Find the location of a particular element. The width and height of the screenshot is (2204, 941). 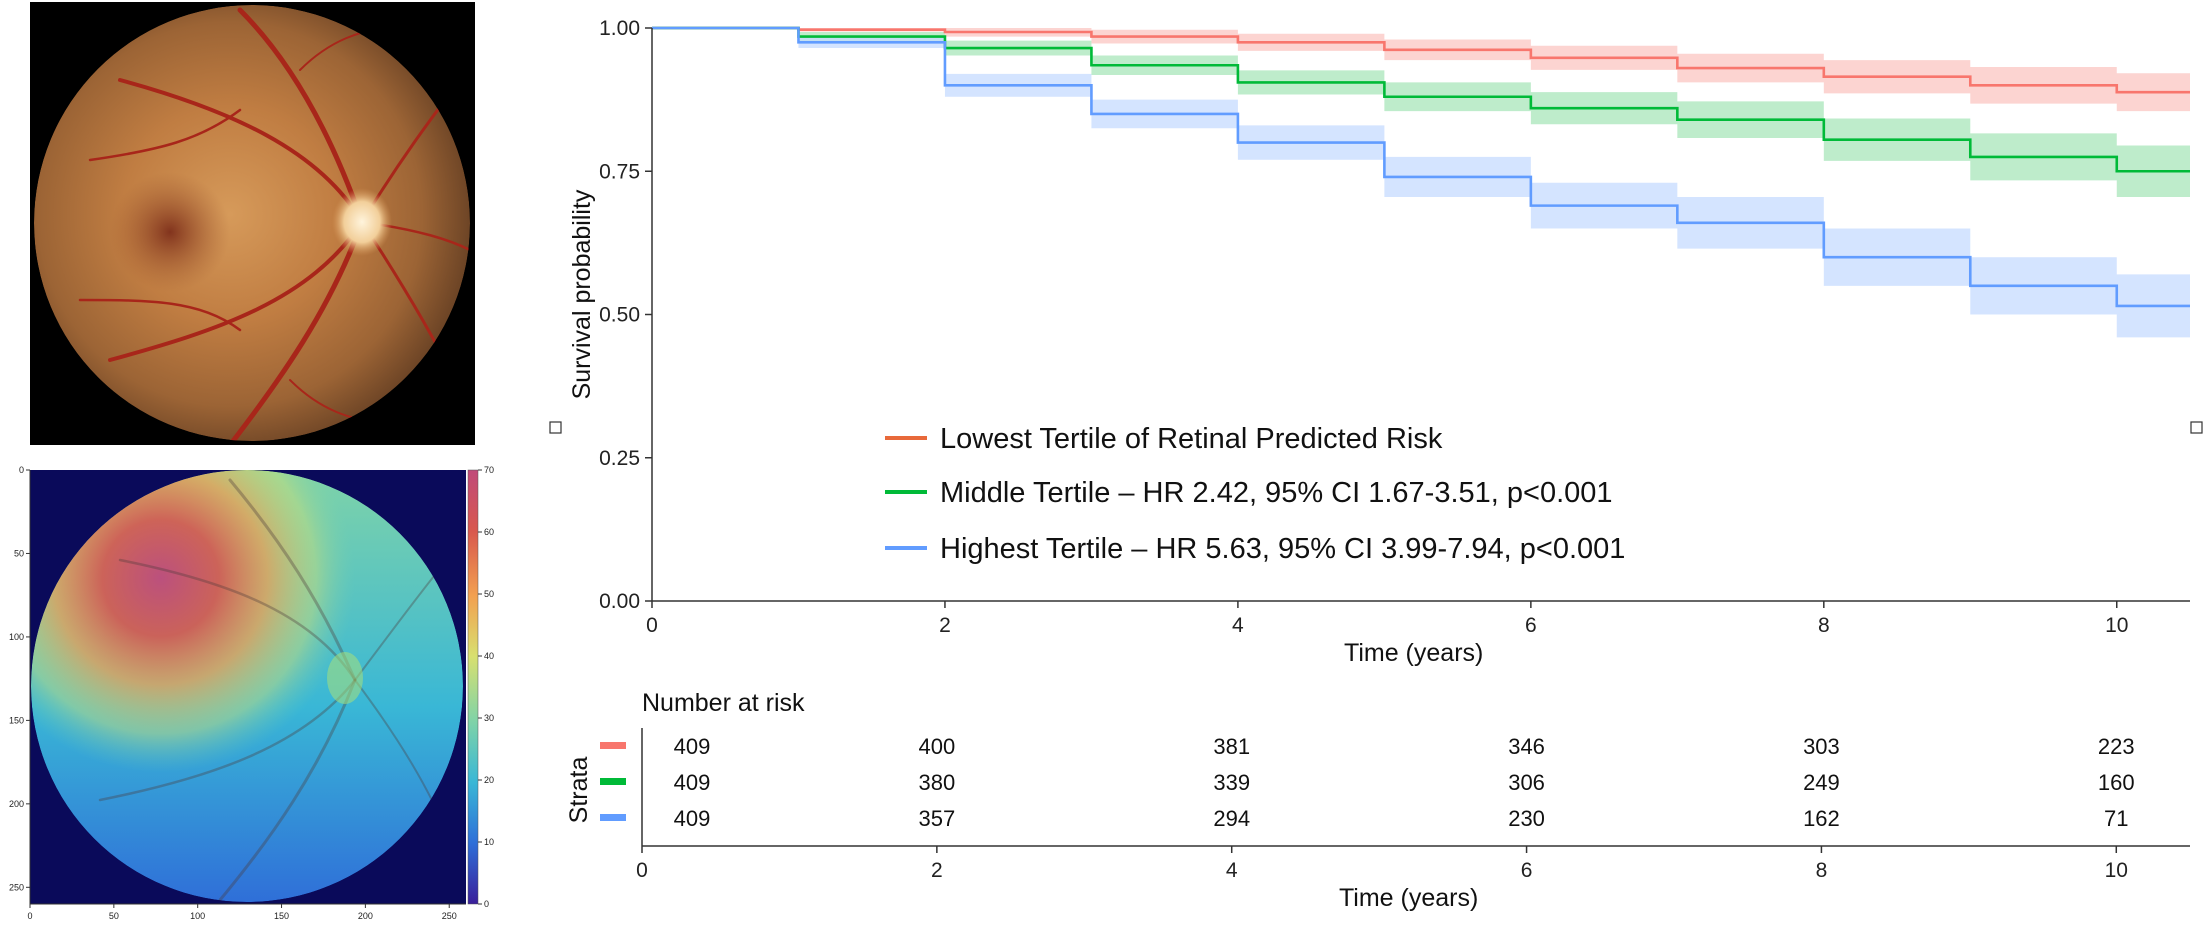

ci-band-middle is located at coordinates (1421, 113).